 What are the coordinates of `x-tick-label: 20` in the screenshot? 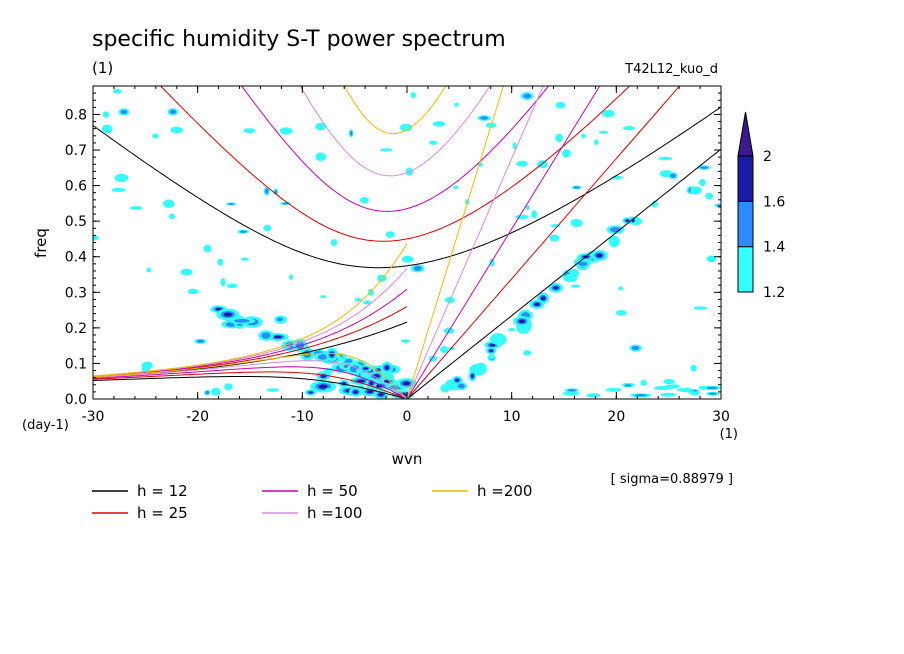 It's located at (616, 417).